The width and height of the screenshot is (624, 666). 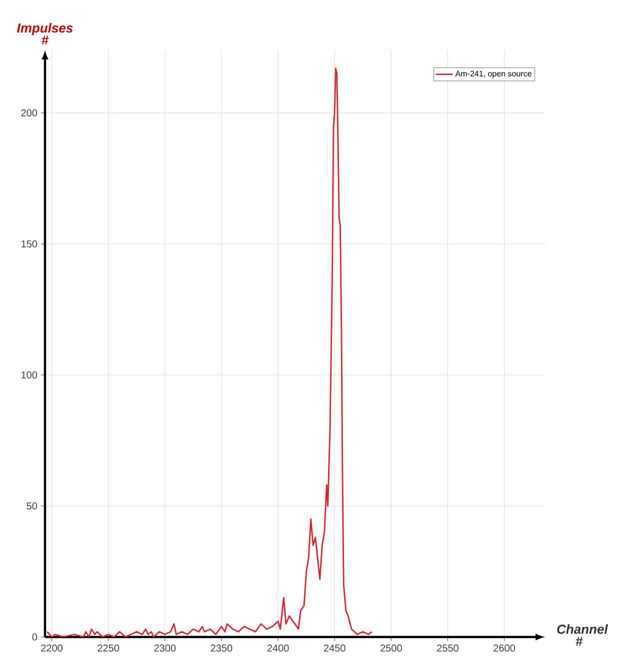 What do you see at coordinates (109, 648) in the screenshot?
I see `x-tick-label: 2250` at bounding box center [109, 648].